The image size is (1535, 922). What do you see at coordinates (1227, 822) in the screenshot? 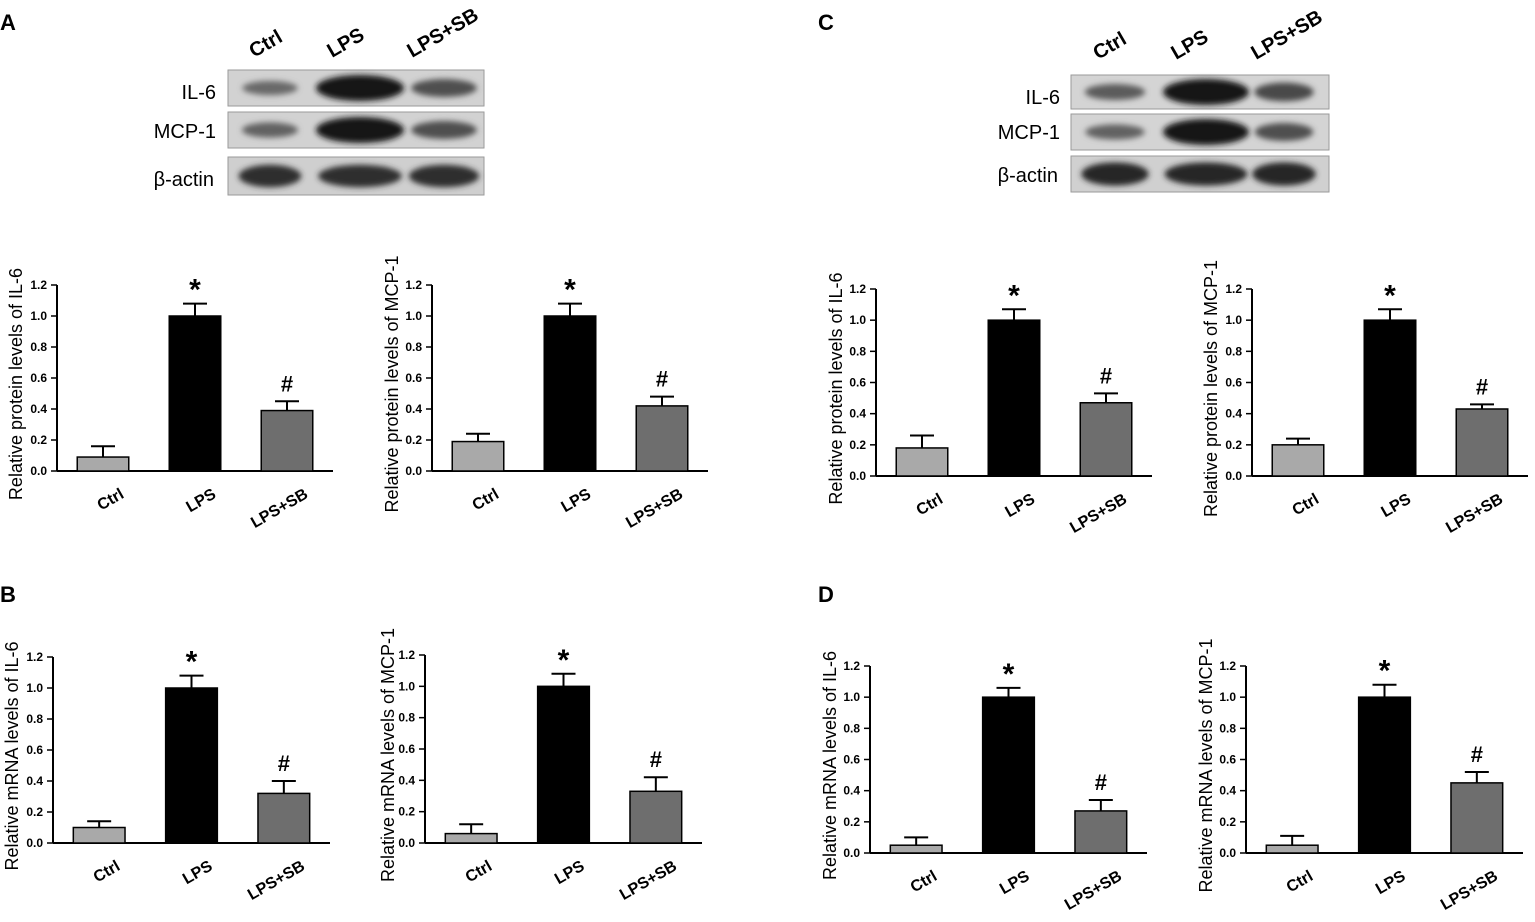
I see `d-mcp1-ytick-label: 0.2` at bounding box center [1227, 822].